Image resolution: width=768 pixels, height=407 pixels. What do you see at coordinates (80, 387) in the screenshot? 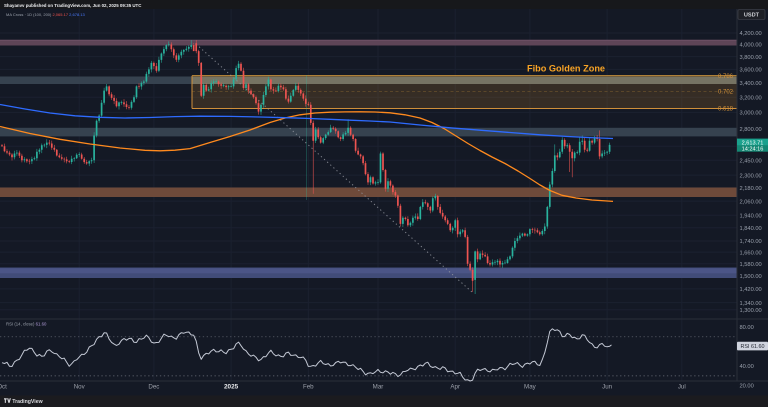
I see `svg-text: Nov` at bounding box center [80, 387].